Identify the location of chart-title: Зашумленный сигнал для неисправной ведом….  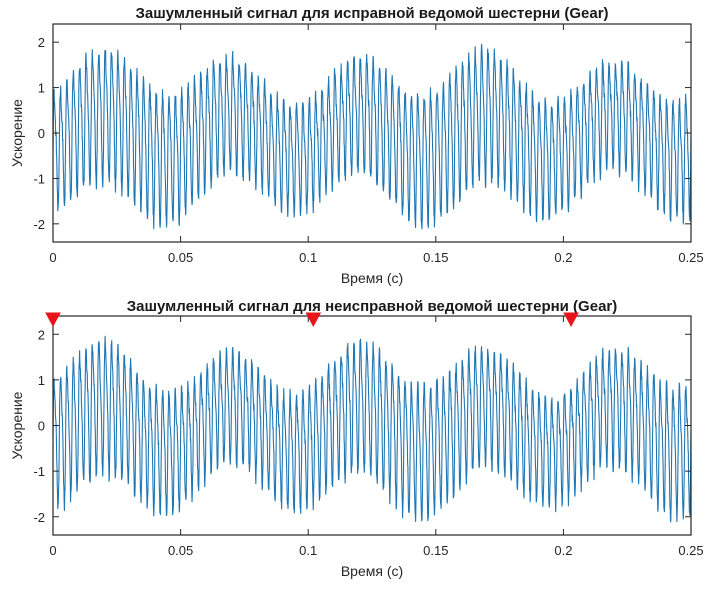
(372, 306).